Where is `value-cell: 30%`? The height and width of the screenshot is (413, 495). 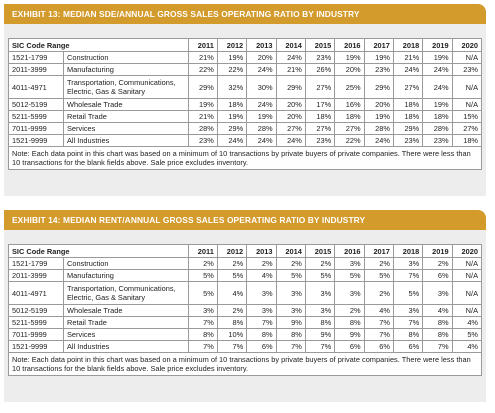
value-cell: 30% is located at coordinates (261, 87).